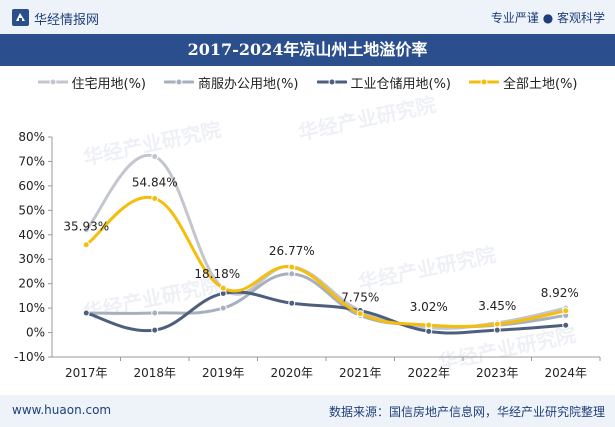 The height and width of the screenshot is (427, 615). Describe the element at coordinates (560, 293) in the screenshot. I see `data-label: 8.92%` at that location.